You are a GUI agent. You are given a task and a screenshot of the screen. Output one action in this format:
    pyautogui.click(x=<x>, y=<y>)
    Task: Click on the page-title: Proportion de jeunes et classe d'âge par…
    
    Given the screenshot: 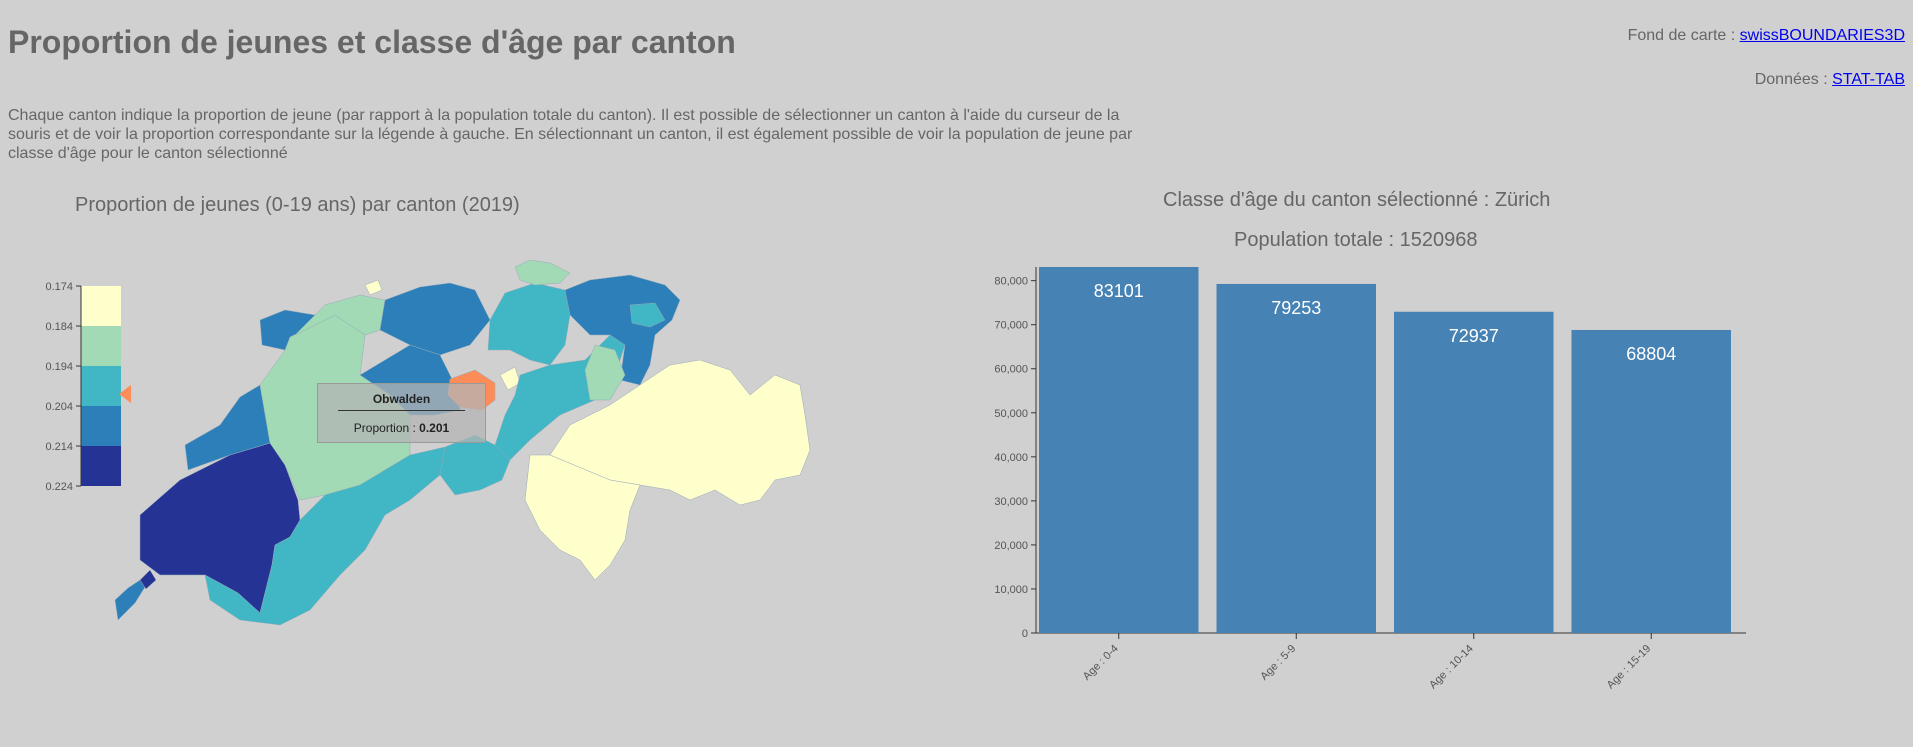 What is the action you would take?
    pyautogui.click(x=372, y=42)
    